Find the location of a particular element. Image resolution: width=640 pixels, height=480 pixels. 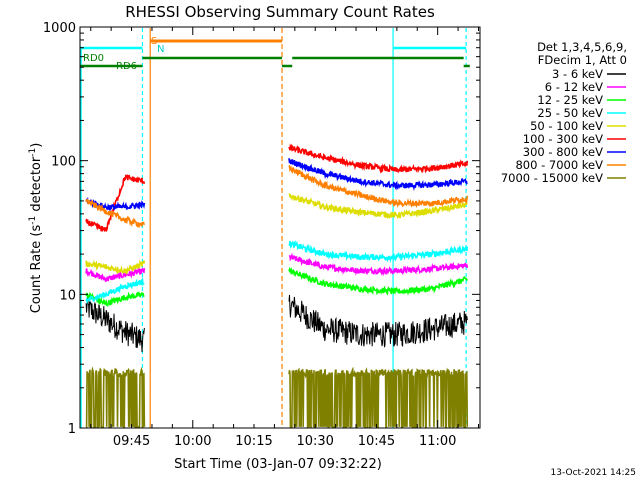

legend-label: 6 - 12 keV is located at coordinates (574, 87).